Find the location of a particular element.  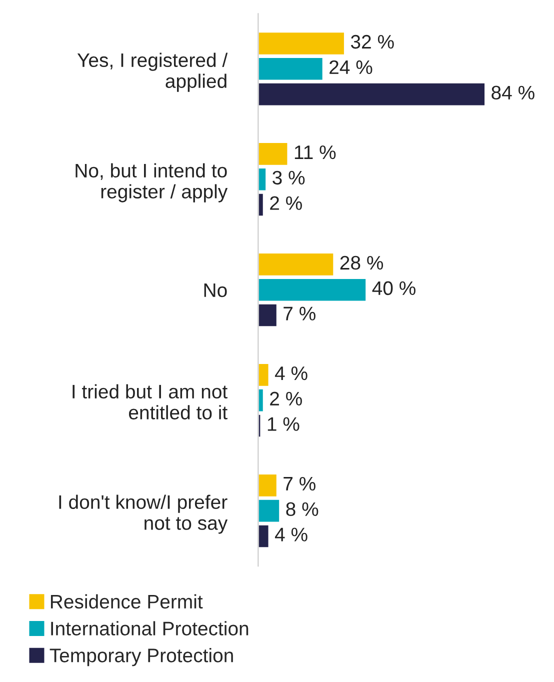

data-label: 24 % is located at coordinates (351, 67).